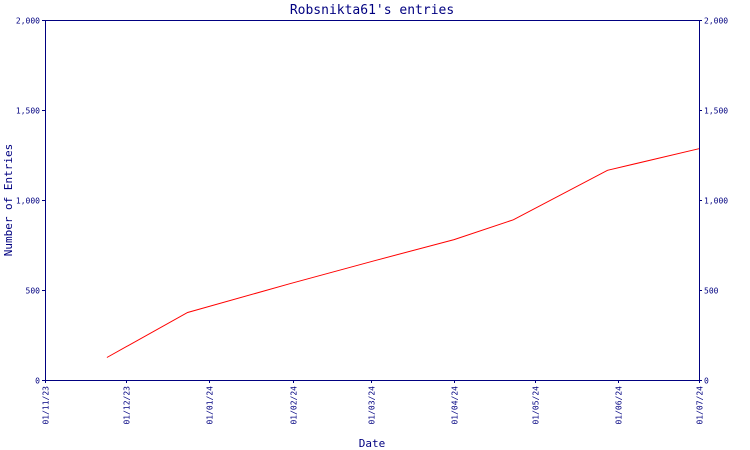 The width and height of the screenshot is (750, 450). Describe the element at coordinates (37, 381) in the screenshot. I see `y-tick-label-left: 0` at that location.